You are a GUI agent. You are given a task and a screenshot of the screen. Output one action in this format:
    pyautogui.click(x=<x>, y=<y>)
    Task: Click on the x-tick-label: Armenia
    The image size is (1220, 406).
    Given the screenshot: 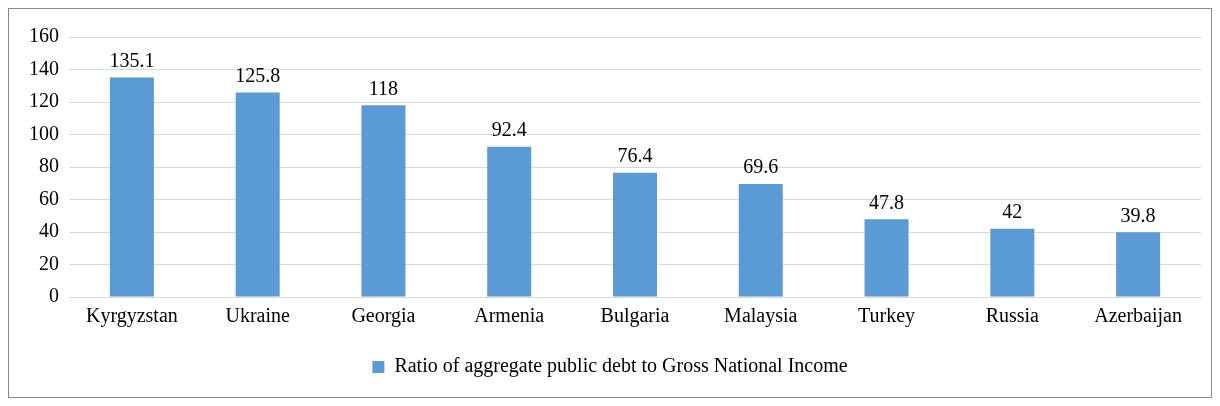 What is the action you would take?
    pyautogui.click(x=509, y=315)
    